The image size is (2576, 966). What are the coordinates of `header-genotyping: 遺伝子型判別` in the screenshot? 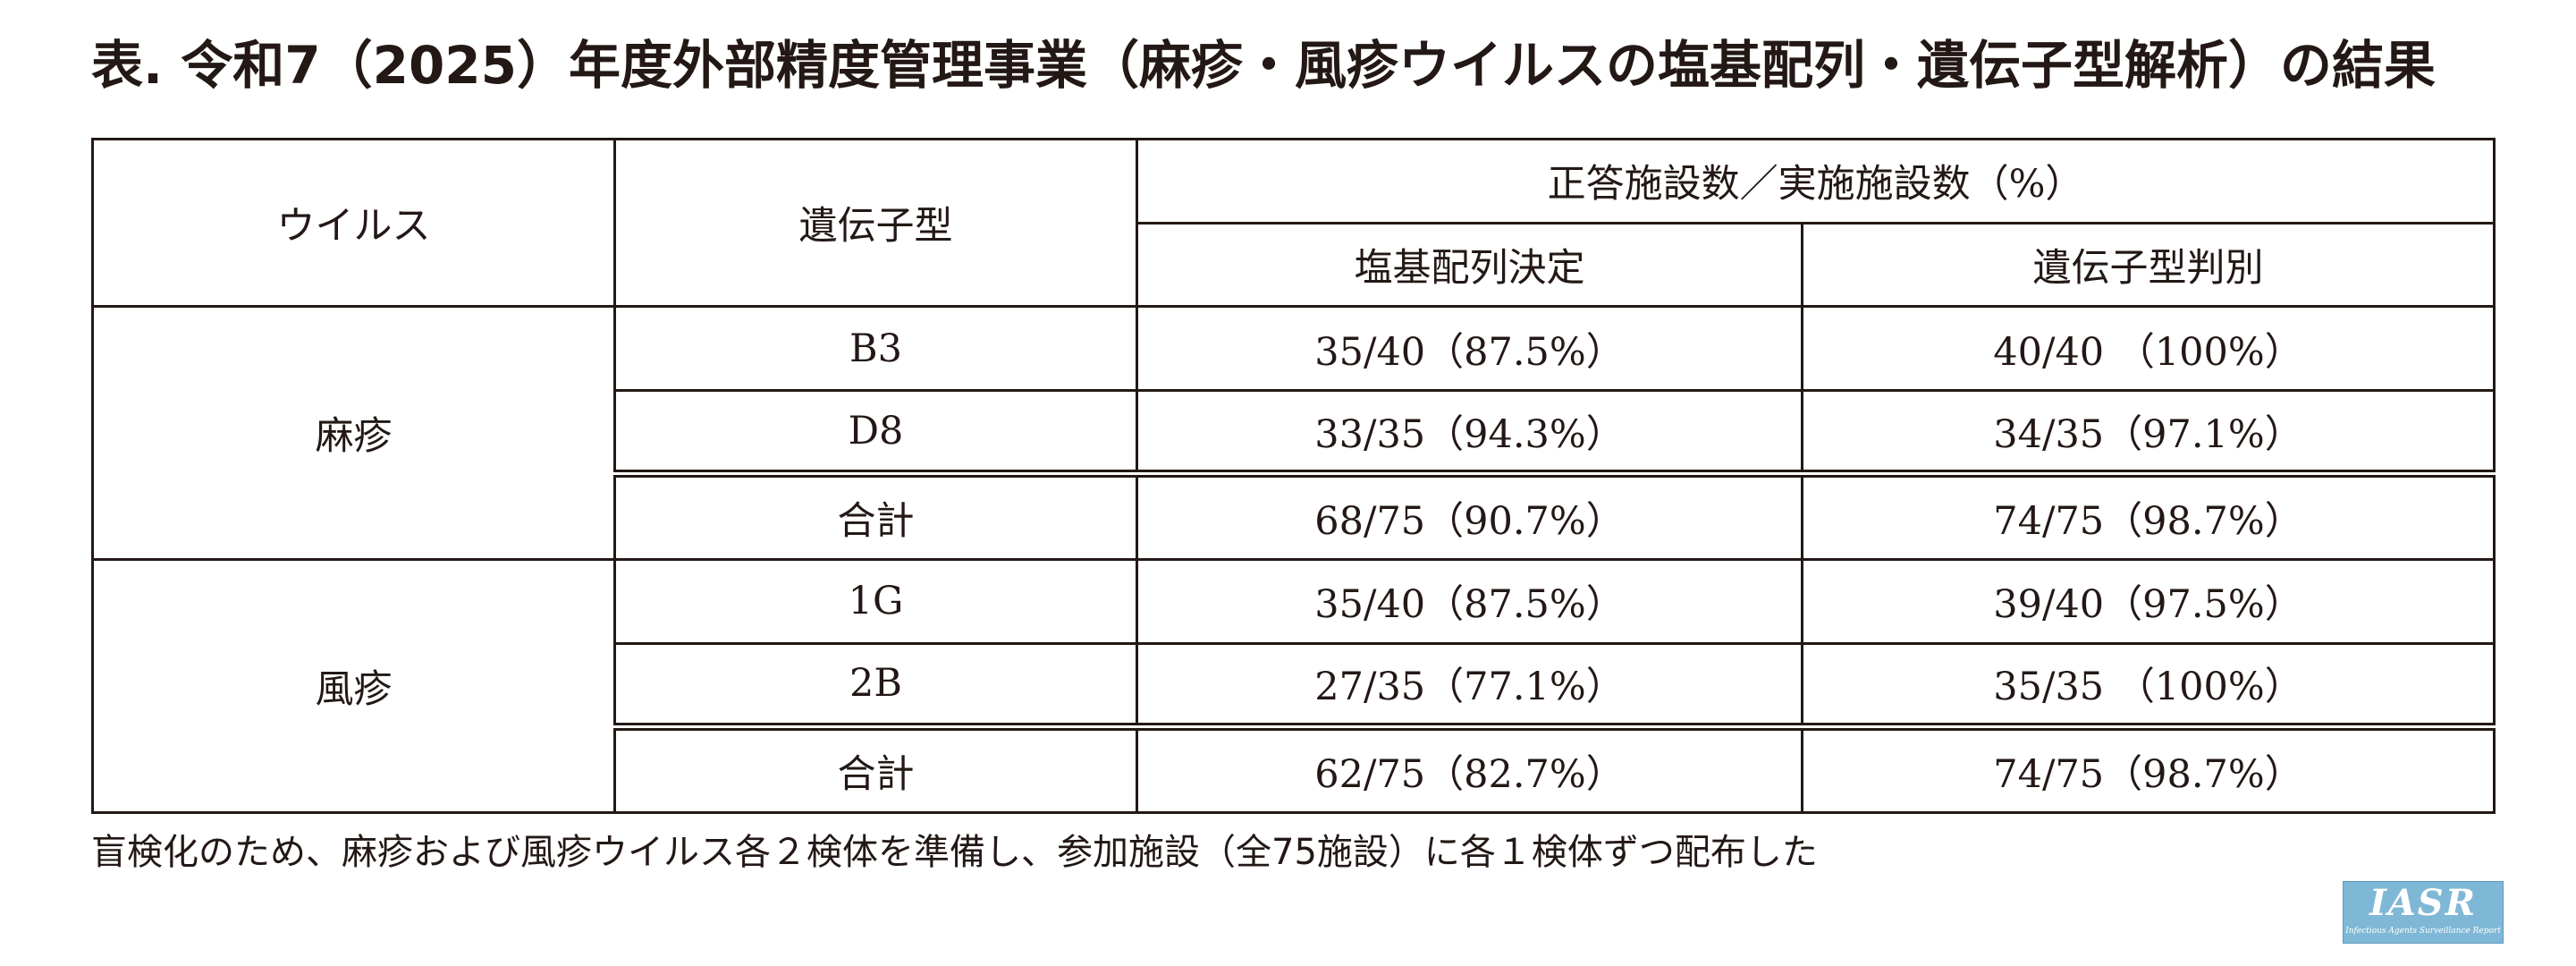 It's located at (2148, 265).